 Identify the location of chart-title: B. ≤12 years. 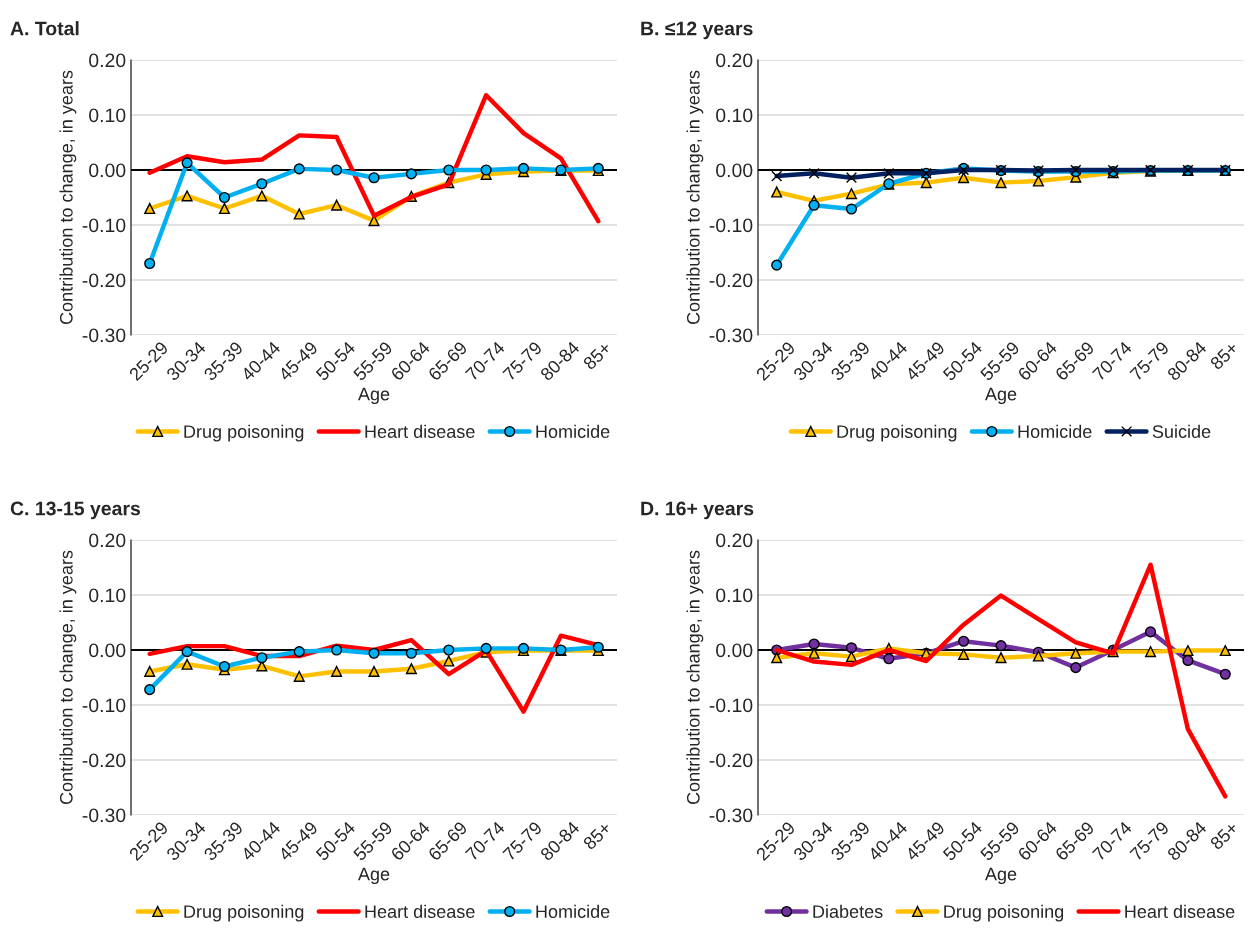
(697, 30).